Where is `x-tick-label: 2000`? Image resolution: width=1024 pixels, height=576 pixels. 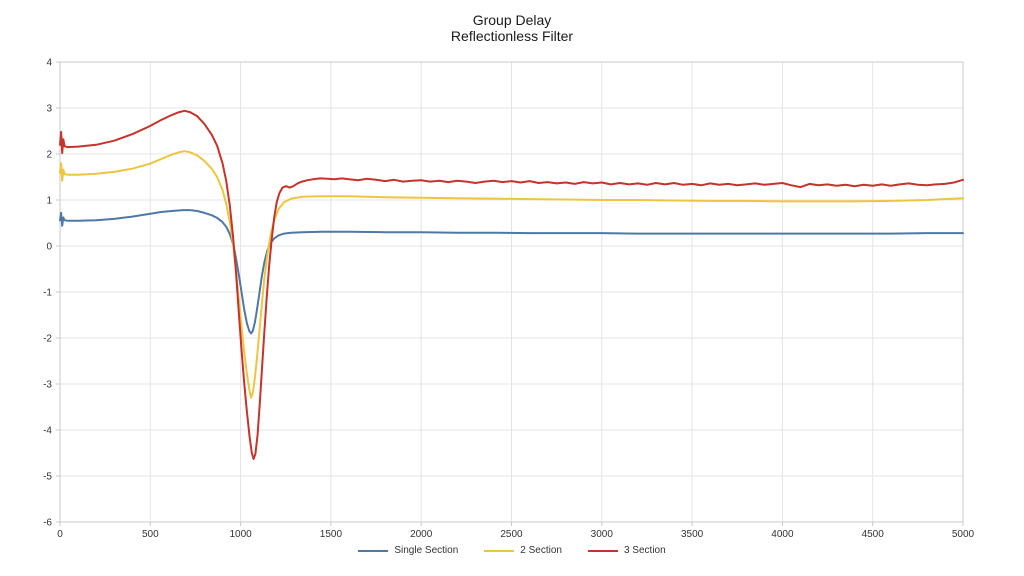 x-tick-label: 2000 is located at coordinates (421, 534).